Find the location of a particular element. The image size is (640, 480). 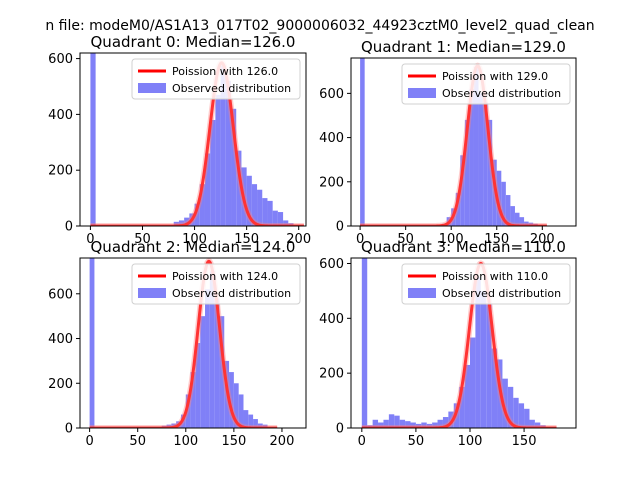

legend: Poission with 126.0 Observed distribution is located at coordinates (216, 79).